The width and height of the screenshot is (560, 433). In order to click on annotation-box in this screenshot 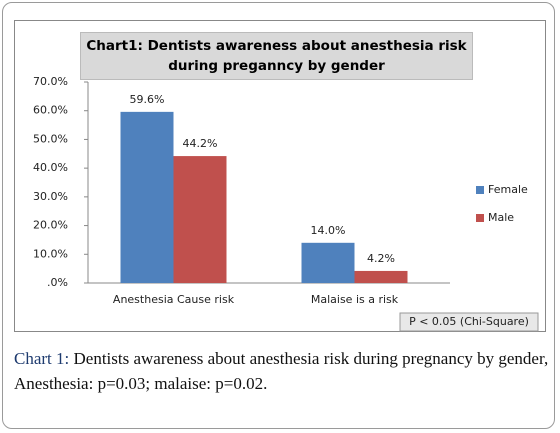, I will do `click(469, 322)`.